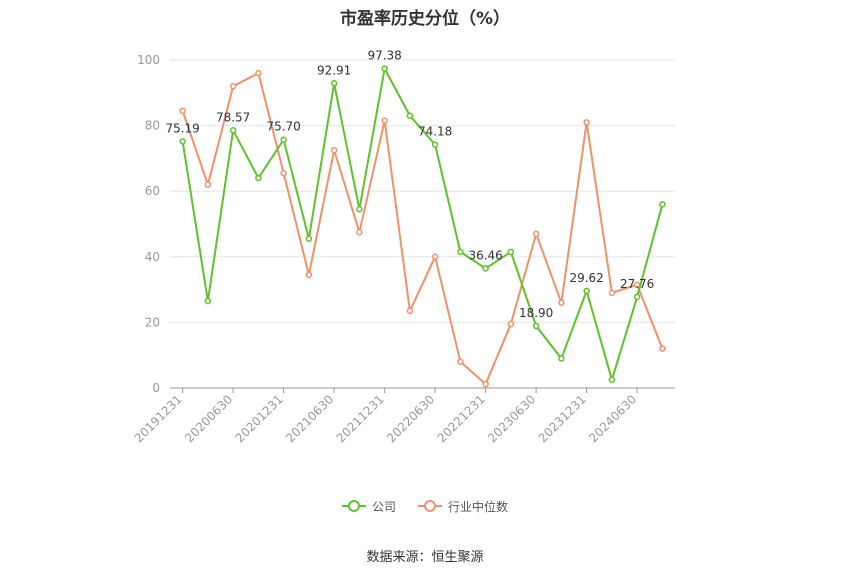 The image size is (850, 575). What do you see at coordinates (485, 255) in the screenshot?
I see `data-label: 36.46` at bounding box center [485, 255].